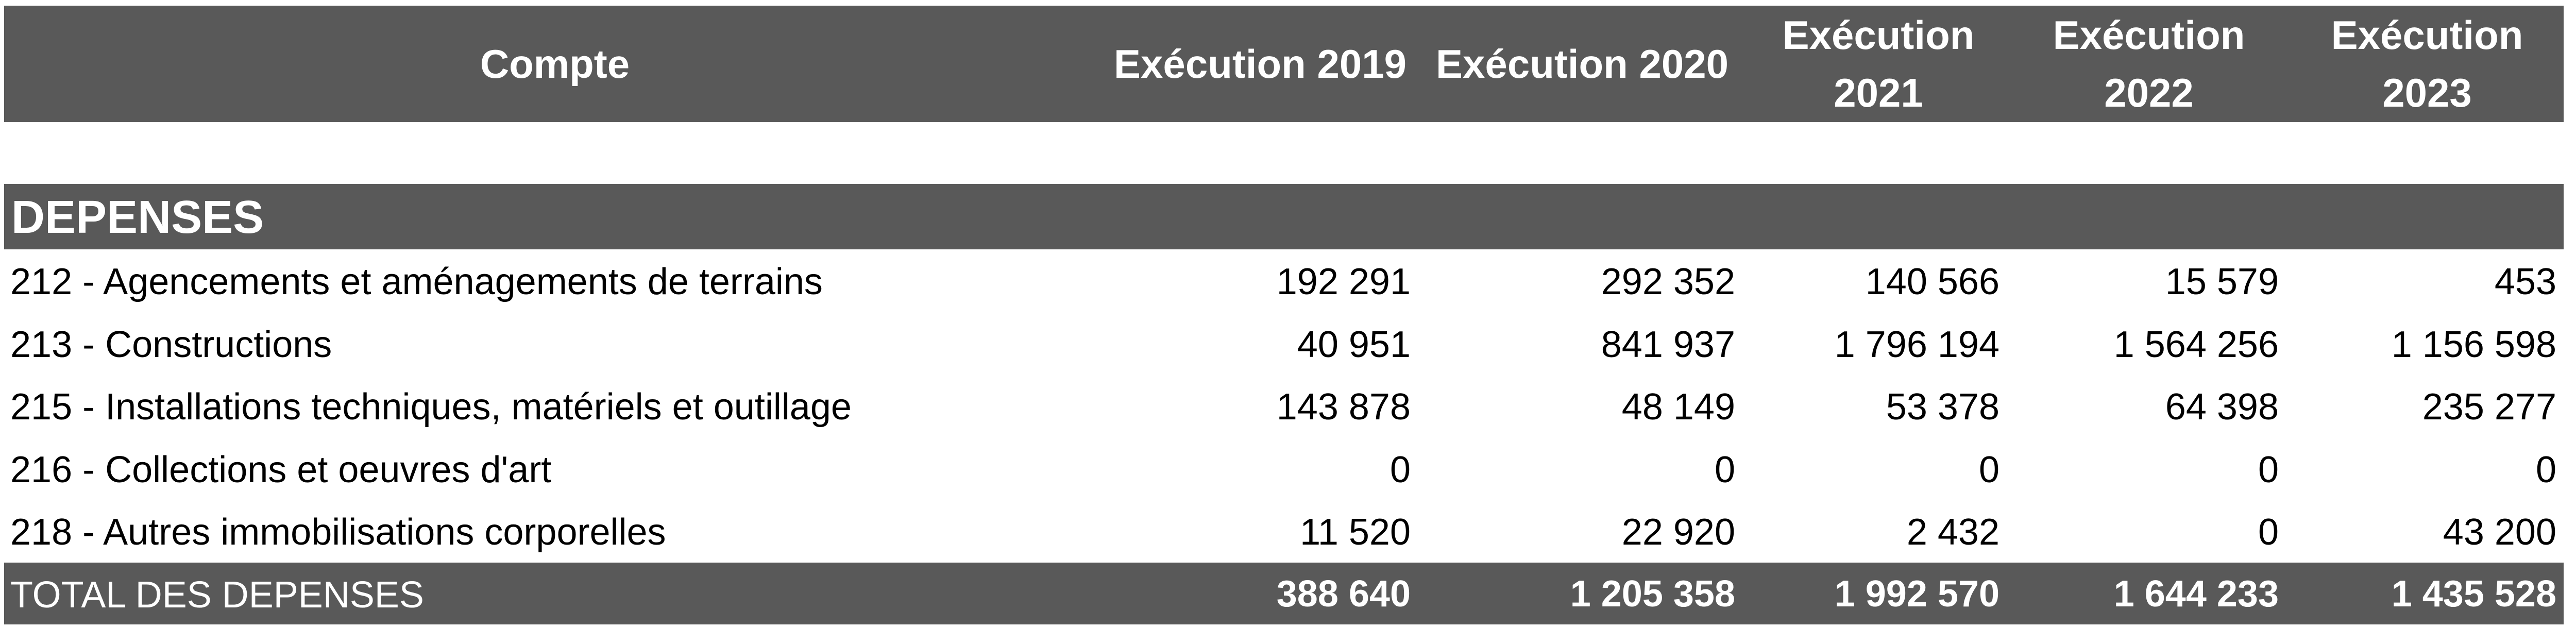 This screenshot has height=627, width=2576. What do you see at coordinates (1942, 407) in the screenshot?
I see `value-cell: 53 378` at bounding box center [1942, 407].